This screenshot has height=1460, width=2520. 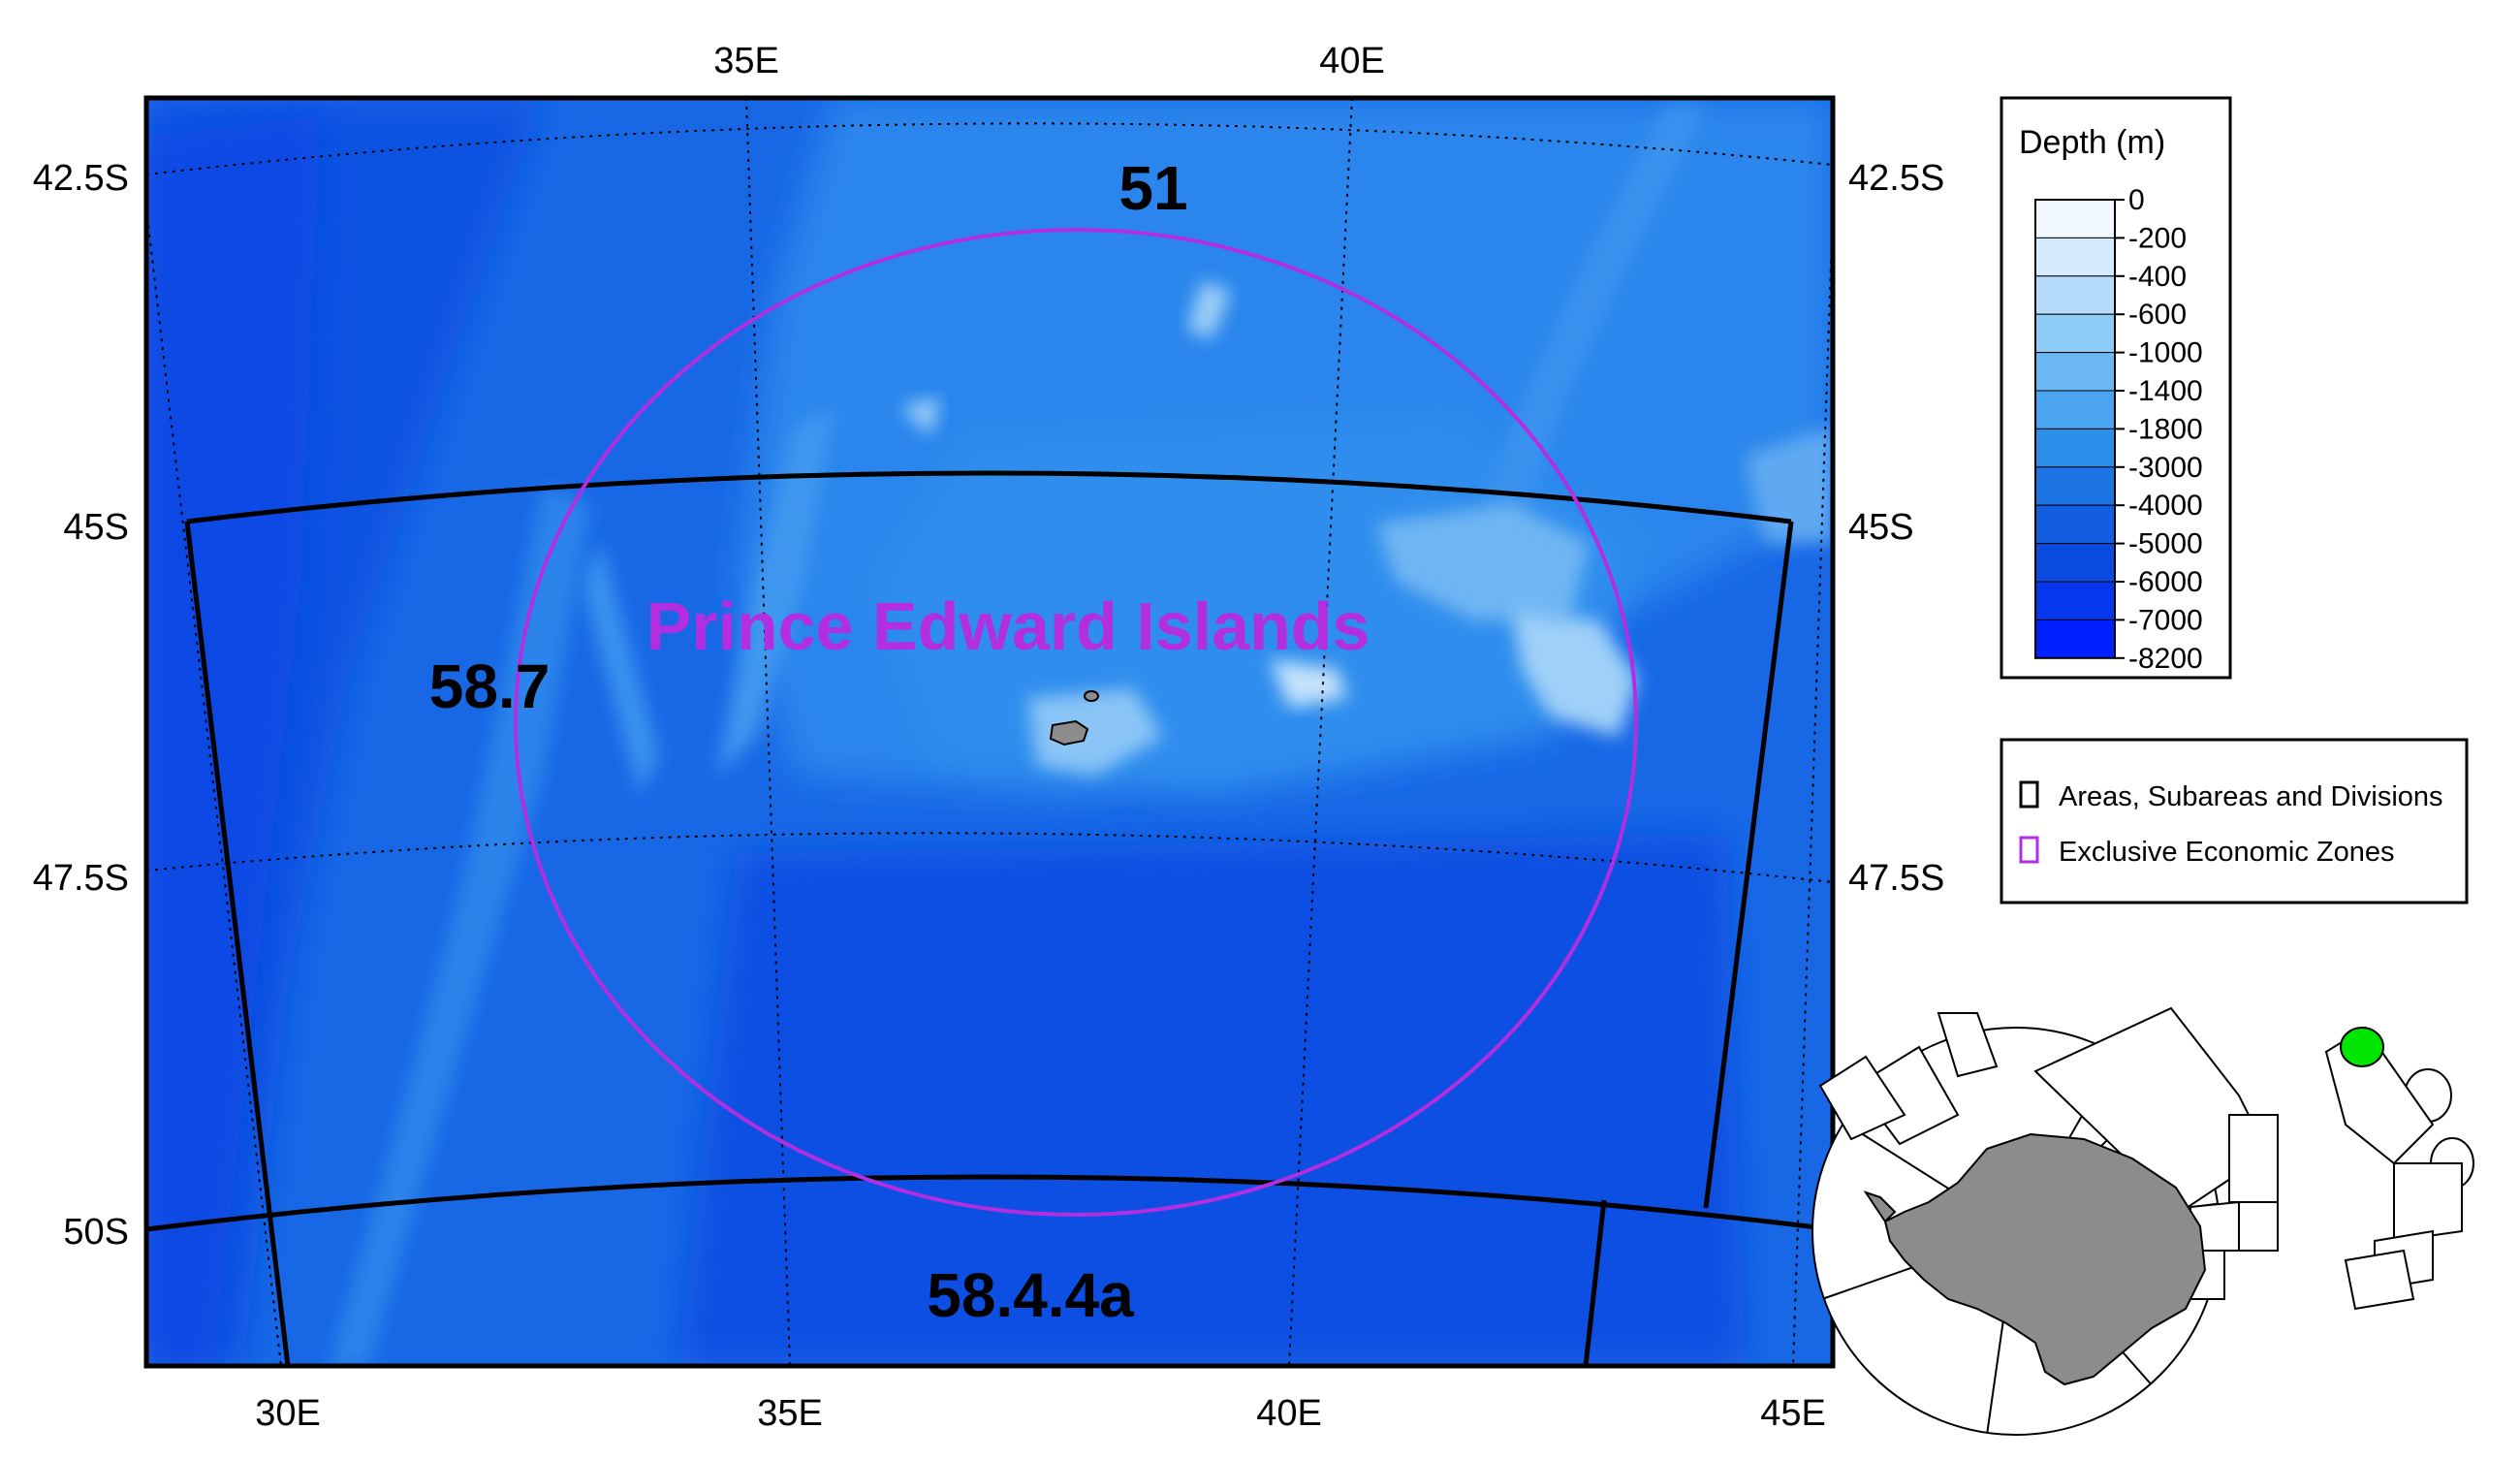 I want to click on depth-level-label: 0, so click(x=2137, y=200).